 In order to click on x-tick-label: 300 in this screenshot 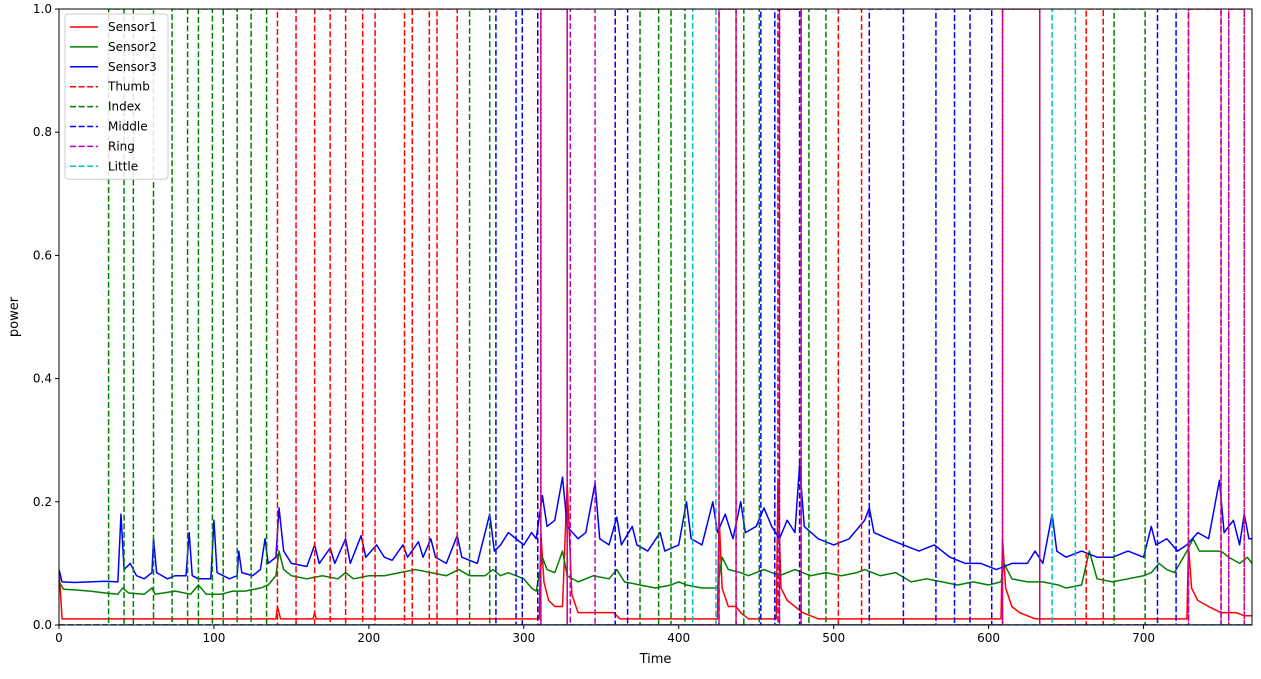, I will do `click(523, 638)`.